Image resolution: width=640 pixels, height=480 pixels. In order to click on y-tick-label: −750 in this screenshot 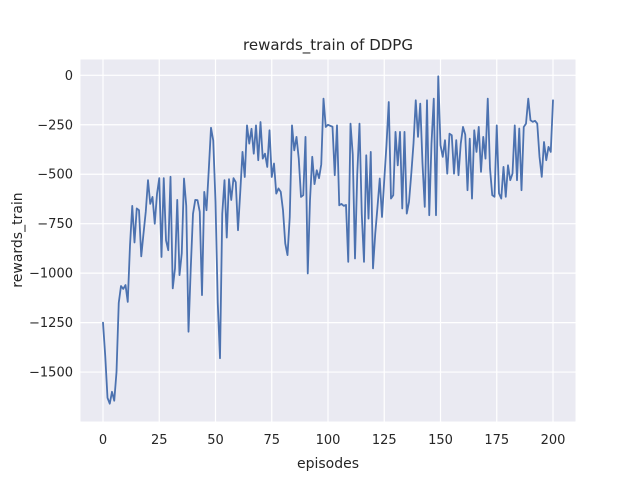, I will do `click(55, 224)`.